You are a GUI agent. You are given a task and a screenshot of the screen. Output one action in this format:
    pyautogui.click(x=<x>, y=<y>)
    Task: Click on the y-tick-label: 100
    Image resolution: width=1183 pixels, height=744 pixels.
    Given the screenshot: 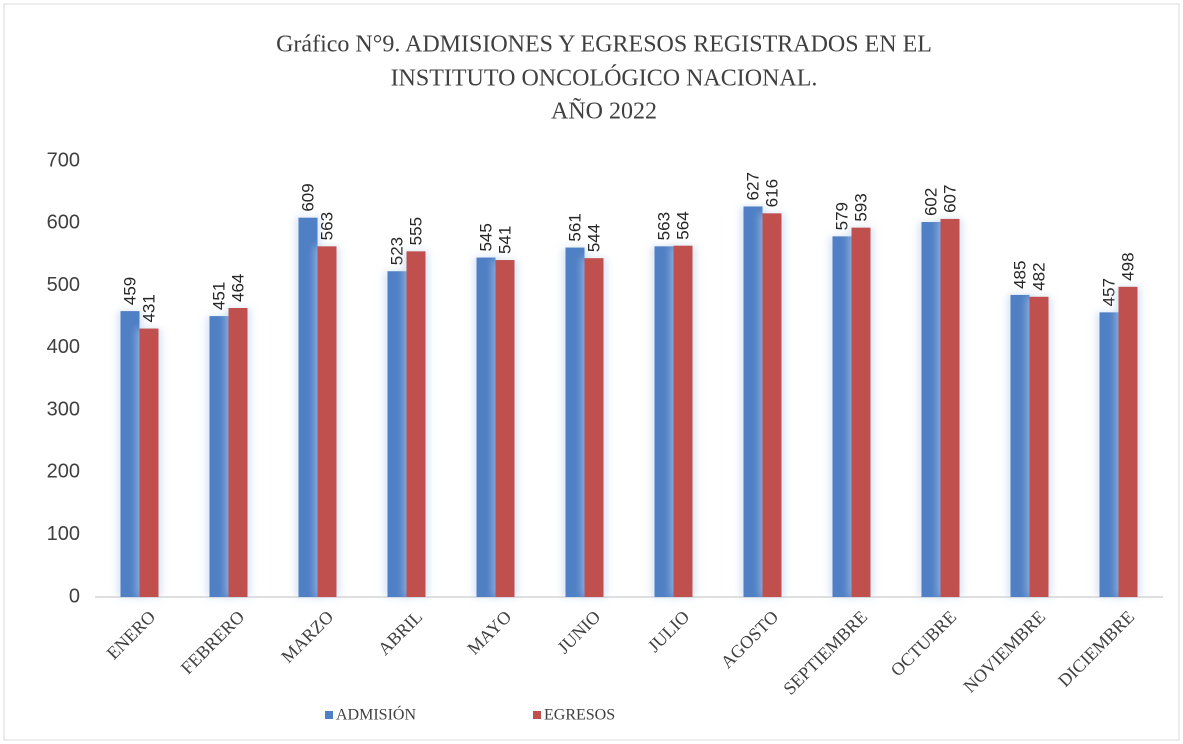 What is the action you would take?
    pyautogui.click(x=63, y=534)
    